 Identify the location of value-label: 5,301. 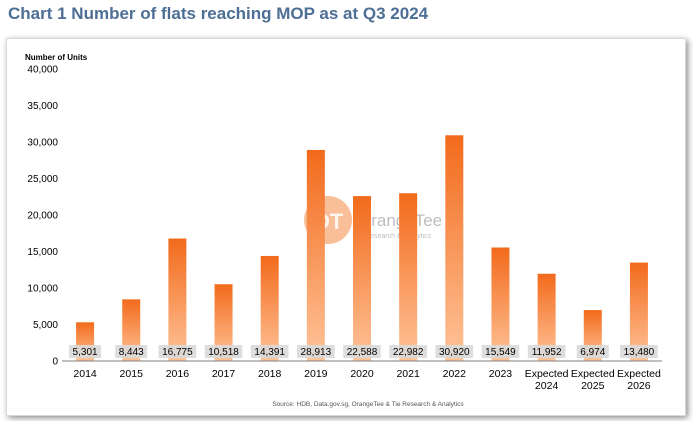
(85, 352).